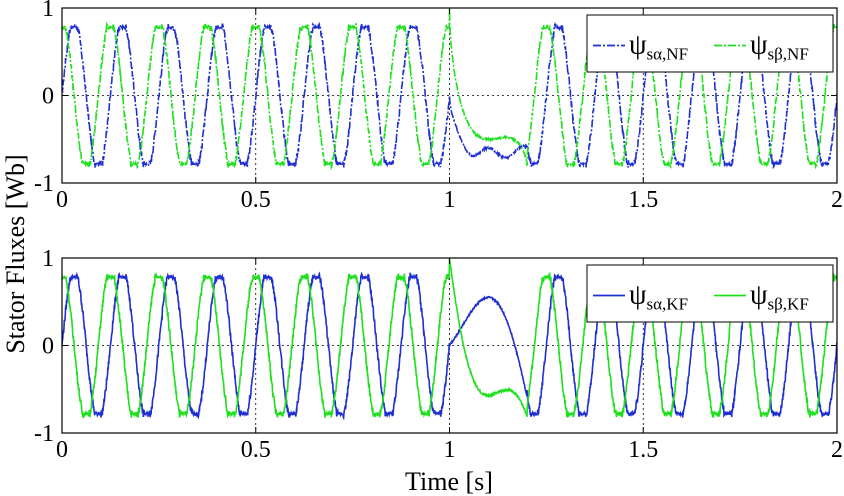 The height and width of the screenshot is (496, 844). I want to click on x-axis-label: Time [s], so click(449, 481).